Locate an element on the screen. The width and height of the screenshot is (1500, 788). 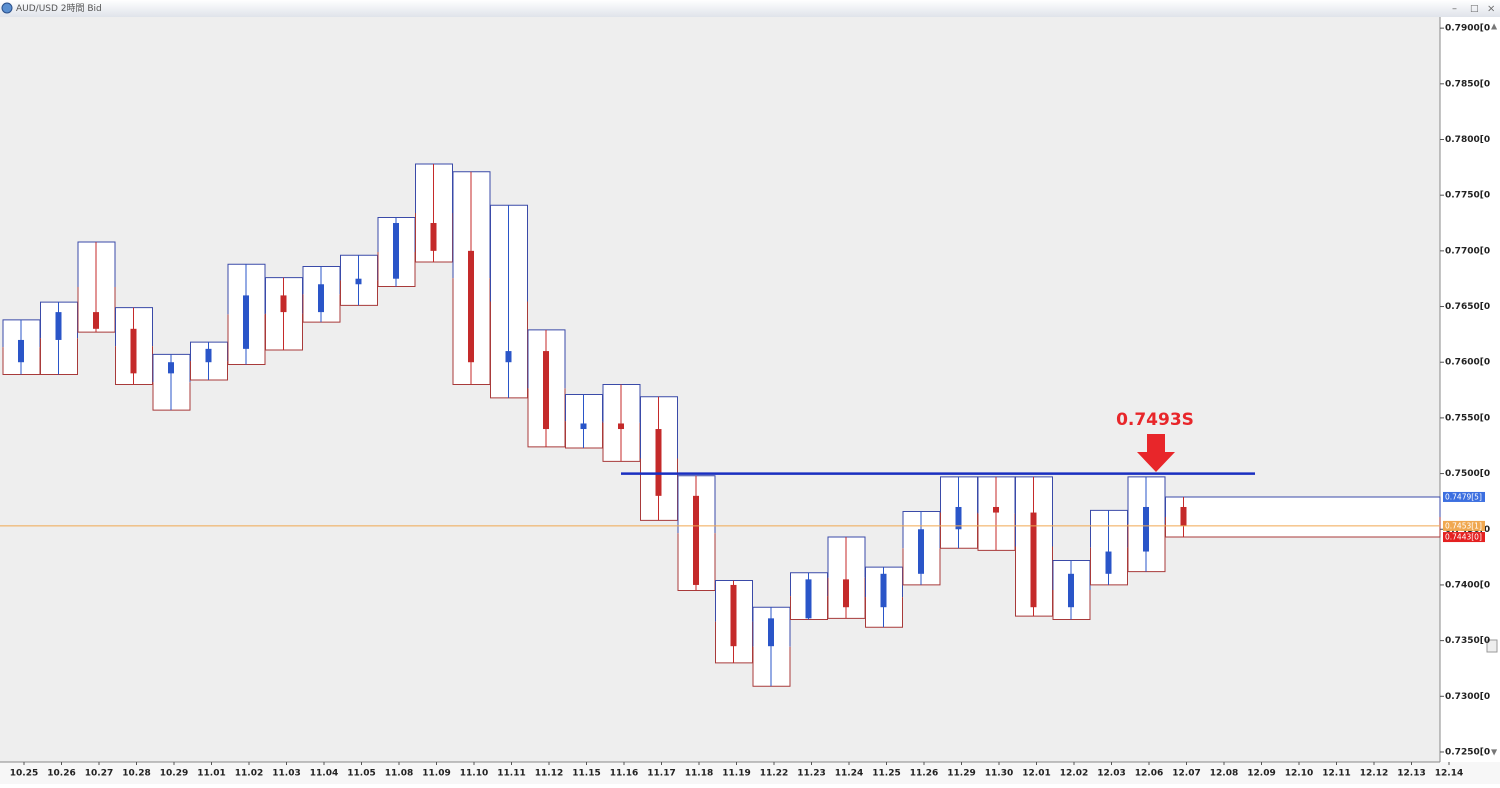
x-tick-label: 12.14 is located at coordinates (1449, 774).